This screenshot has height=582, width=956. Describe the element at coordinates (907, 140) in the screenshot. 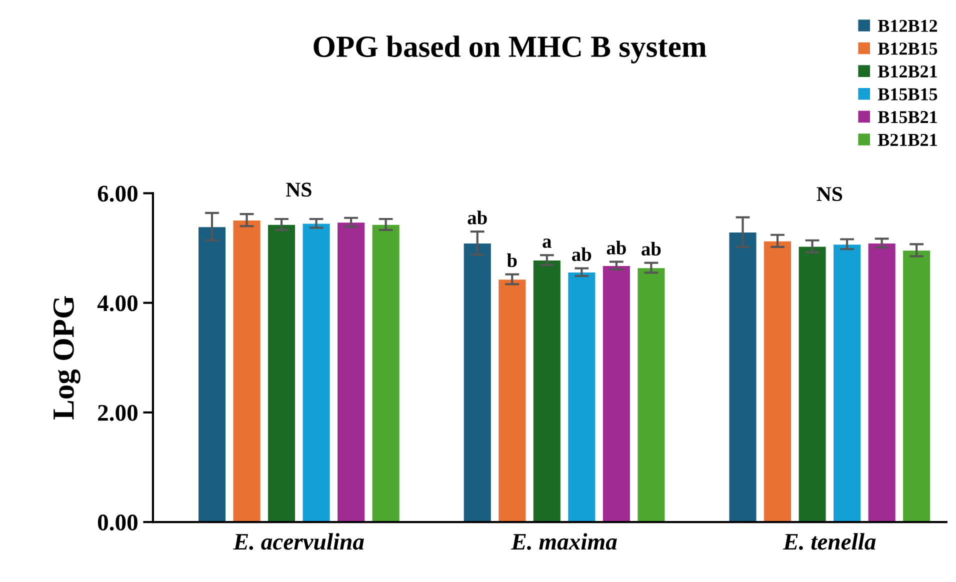

I see `legend-label: B21B21` at that location.